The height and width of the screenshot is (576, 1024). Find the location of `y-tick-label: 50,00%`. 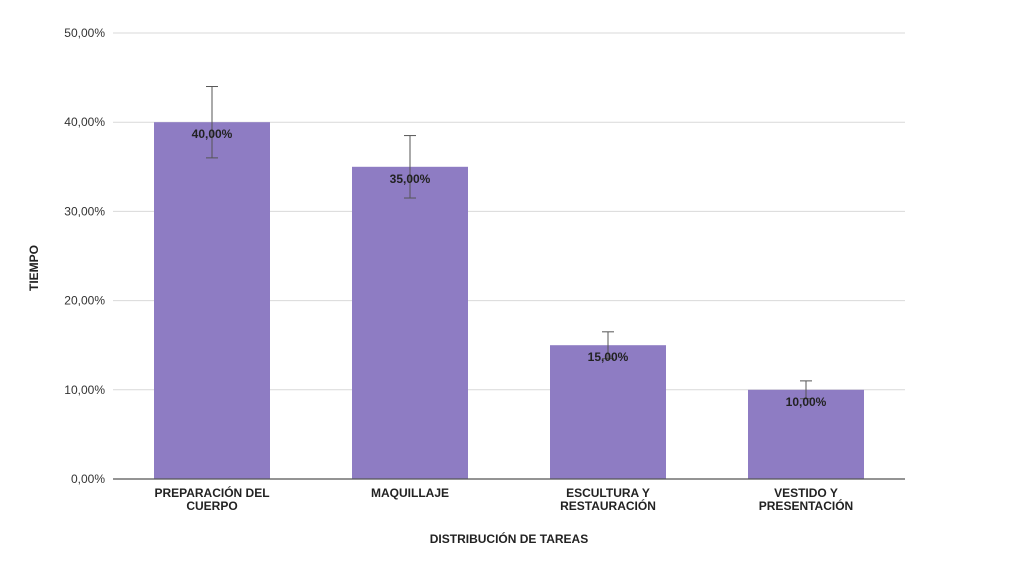

y-tick-label: 50,00% is located at coordinates (84, 33).